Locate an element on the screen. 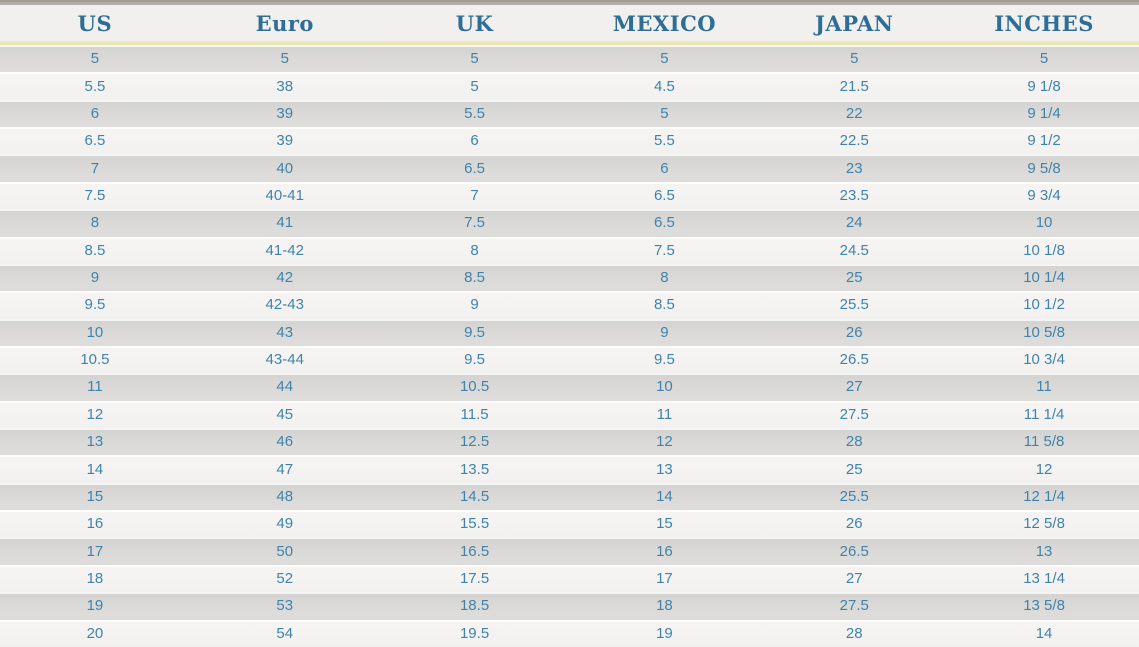 This screenshot has width=1139, height=647. table-cell: 27 is located at coordinates (854, 578).